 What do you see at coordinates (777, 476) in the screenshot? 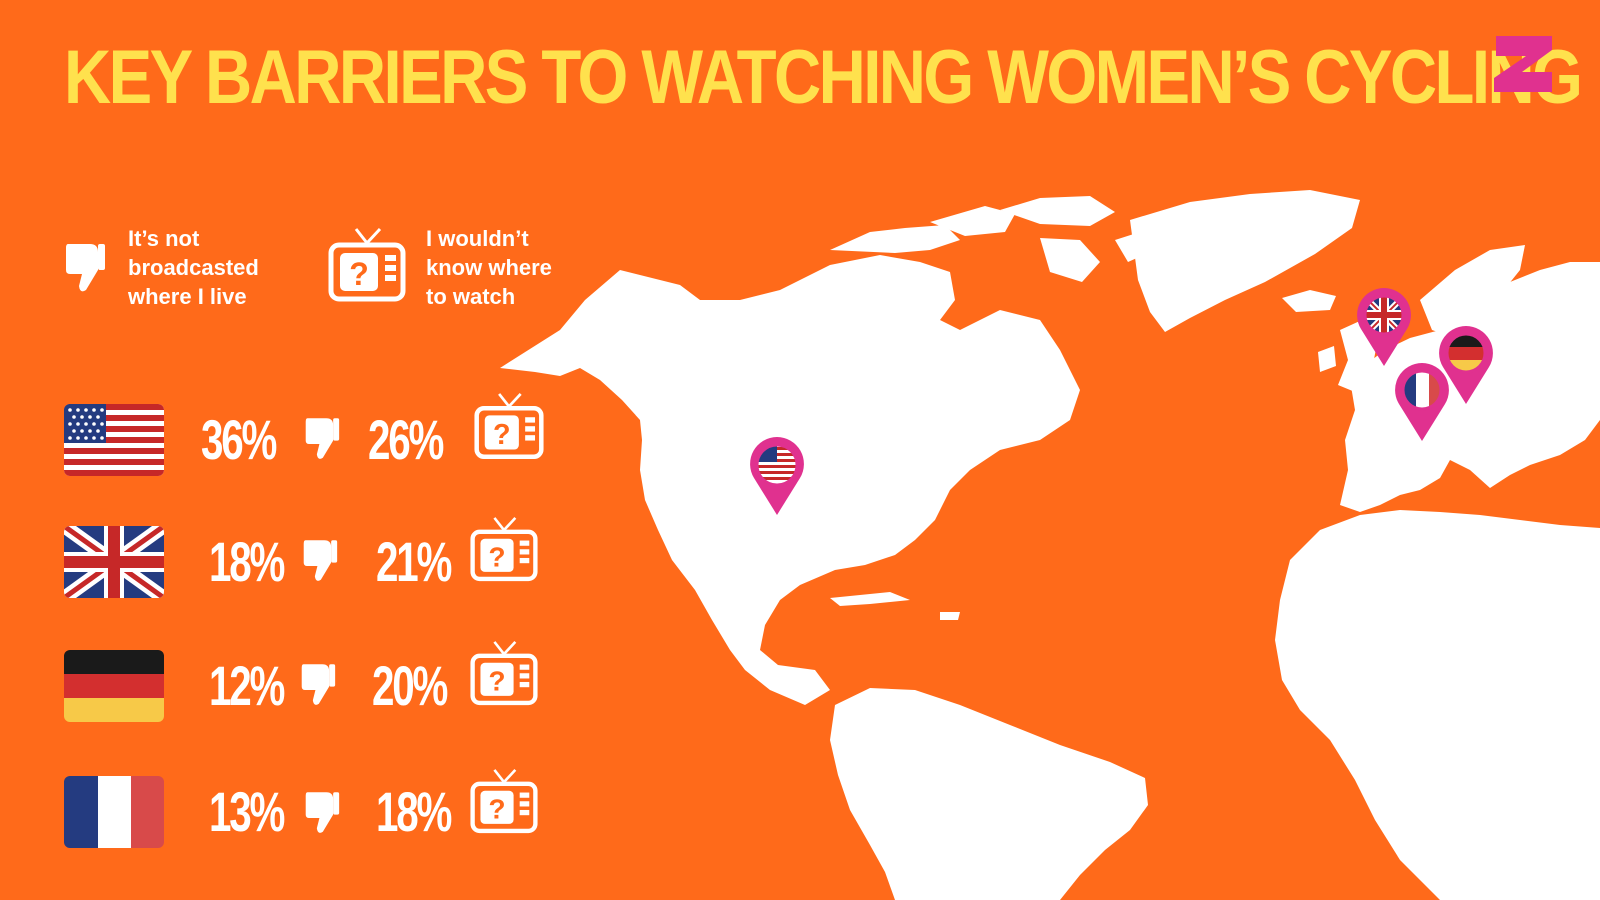
I see `map-pin-us` at bounding box center [777, 476].